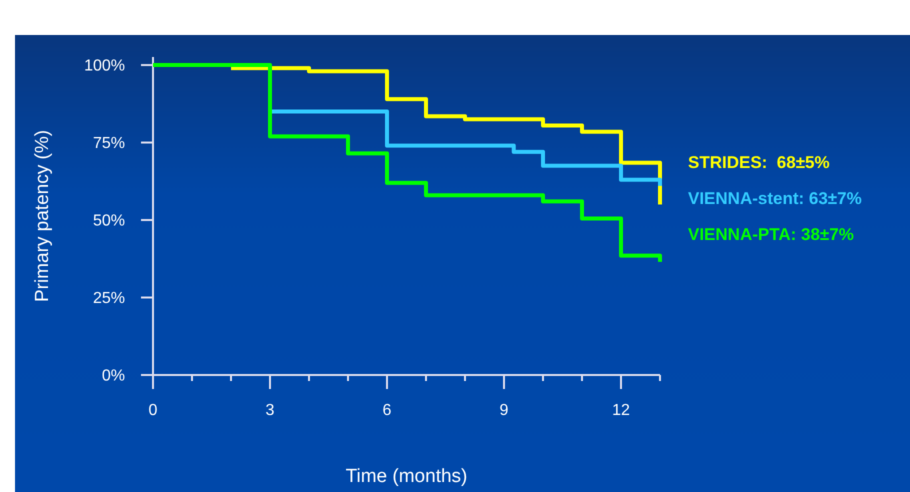 The image size is (910, 492). I want to click on x-tick-label: 3, so click(270, 410).